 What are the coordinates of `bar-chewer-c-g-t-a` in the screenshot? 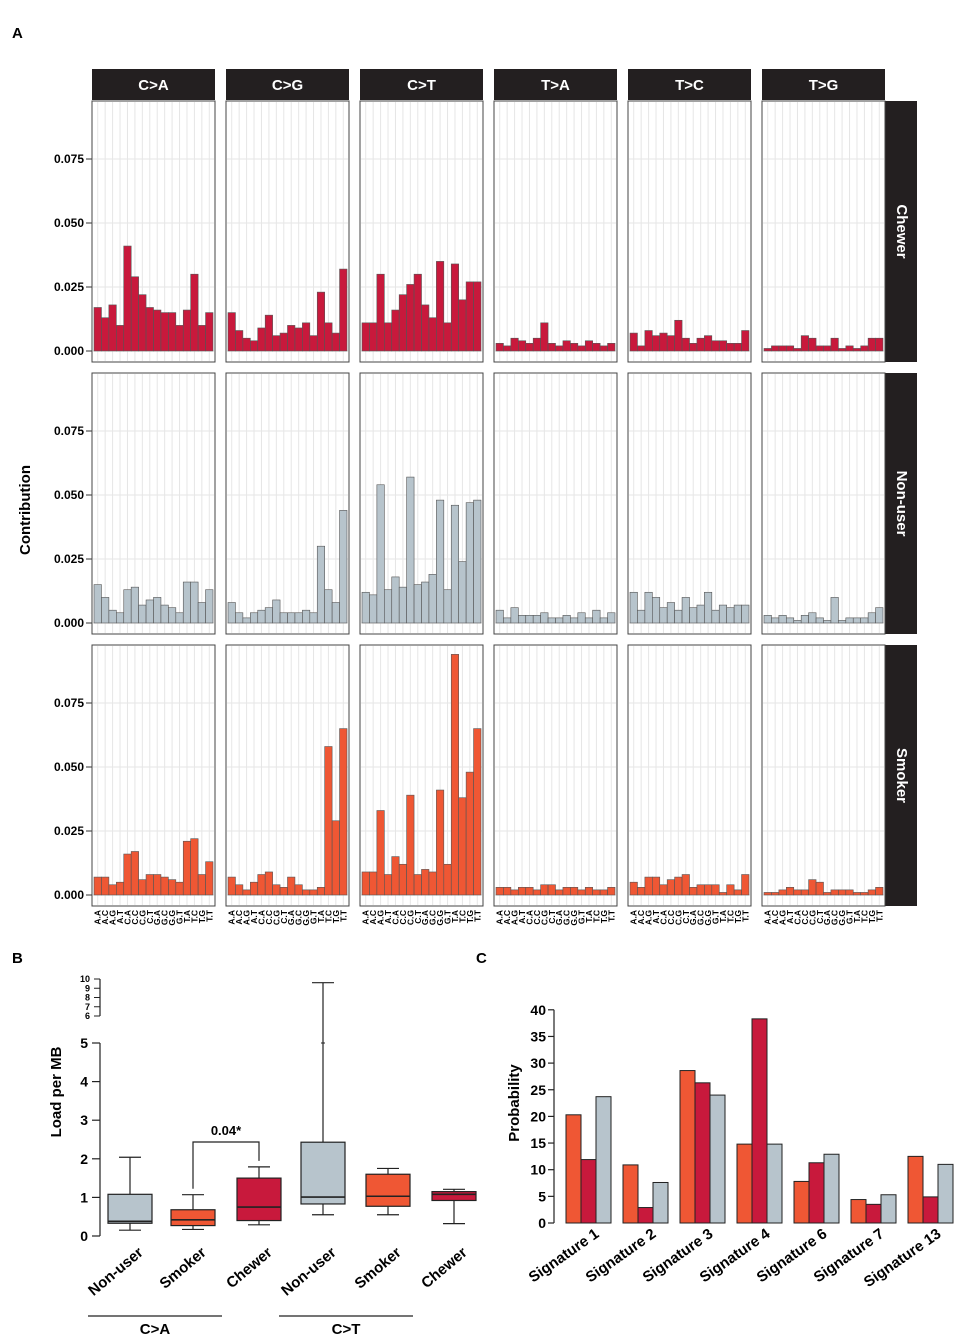 It's located at (320, 321).